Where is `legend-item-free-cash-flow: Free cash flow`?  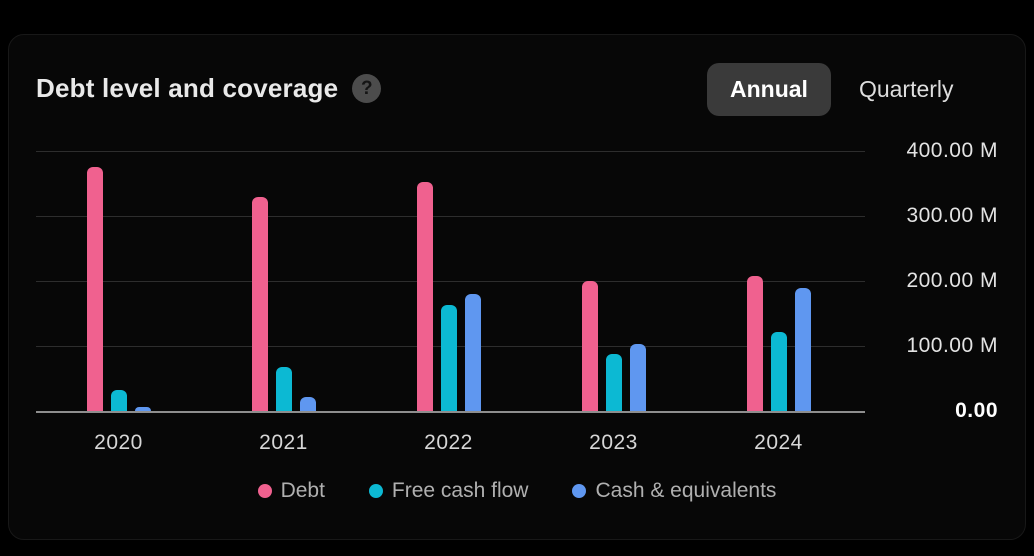
legend-item-free-cash-flow: Free cash flow is located at coordinates (448, 491).